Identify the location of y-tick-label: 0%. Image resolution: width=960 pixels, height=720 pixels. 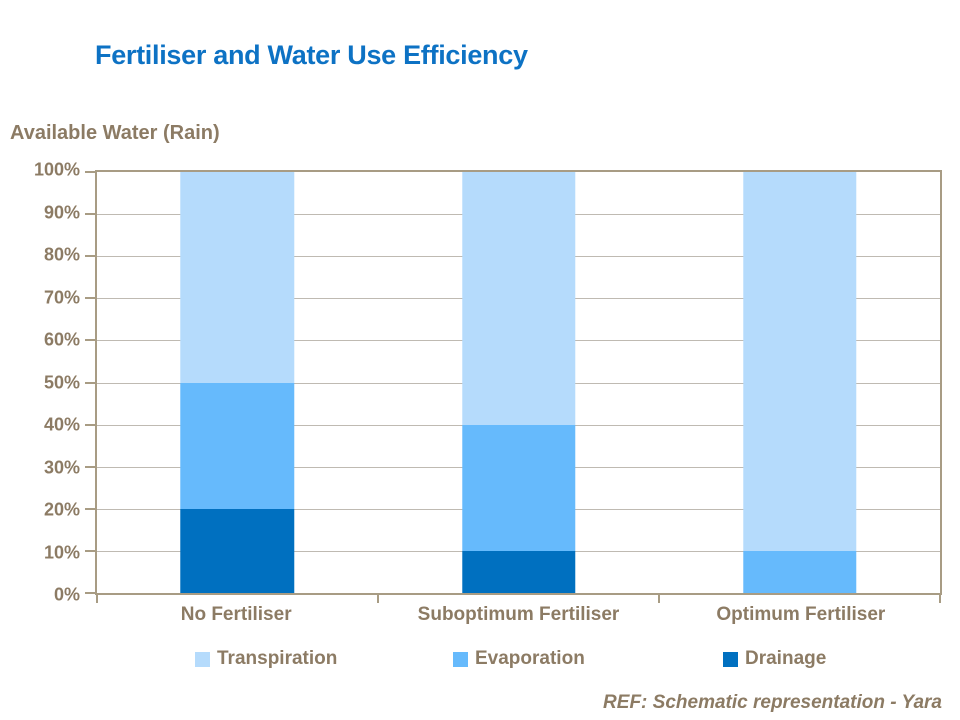
(66, 594).